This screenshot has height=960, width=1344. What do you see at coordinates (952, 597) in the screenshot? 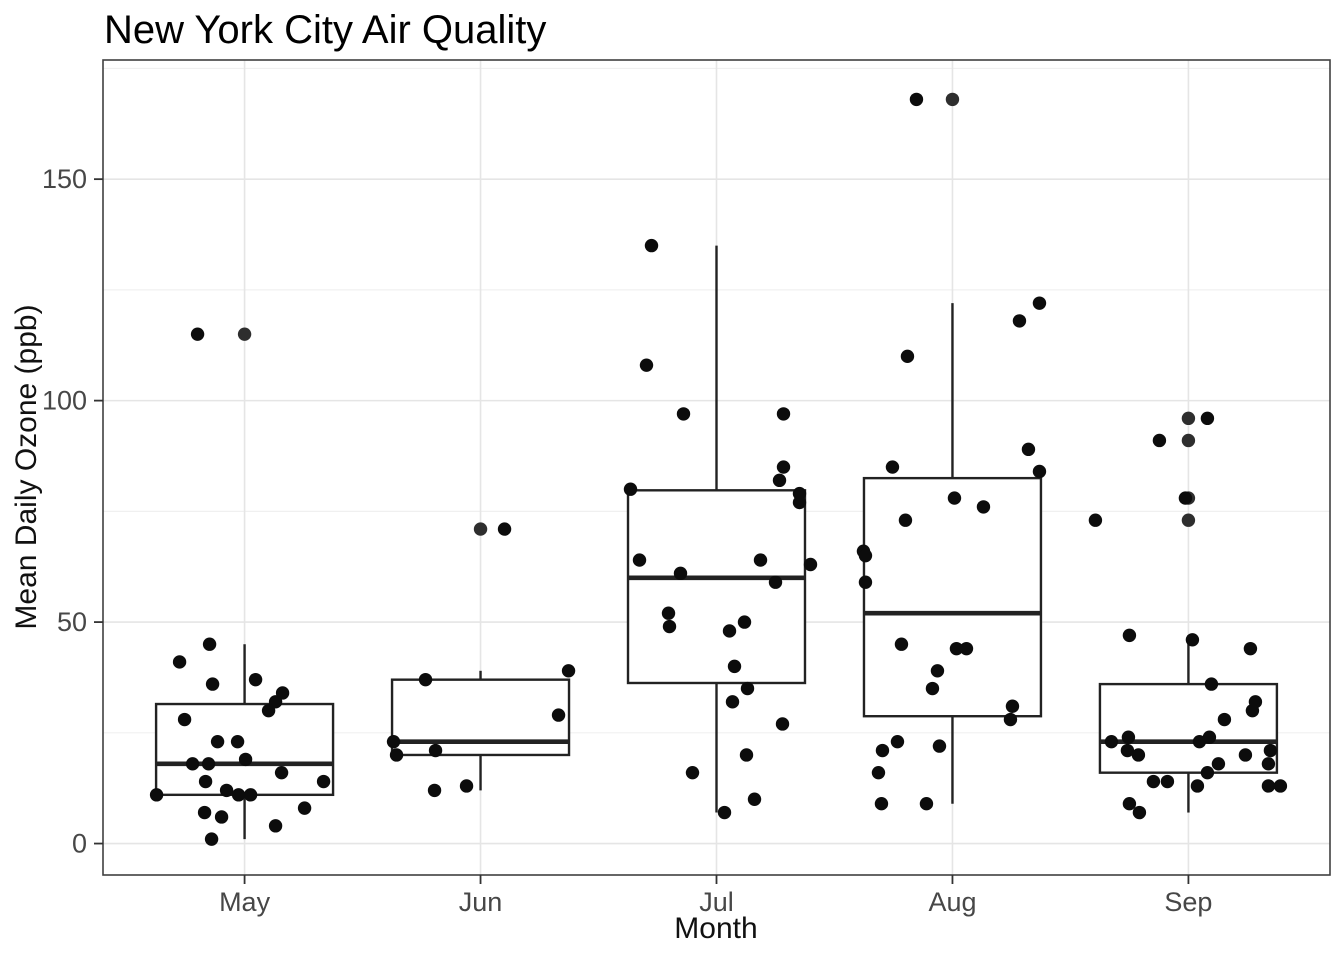
I see `box-Aug` at bounding box center [952, 597].